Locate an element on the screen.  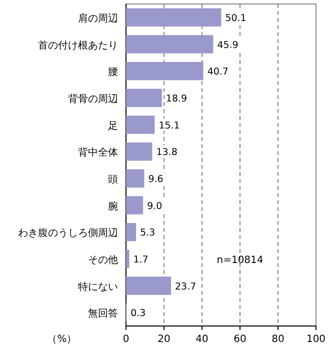
y-tick-label: 背中全体 is located at coordinates (98, 152).